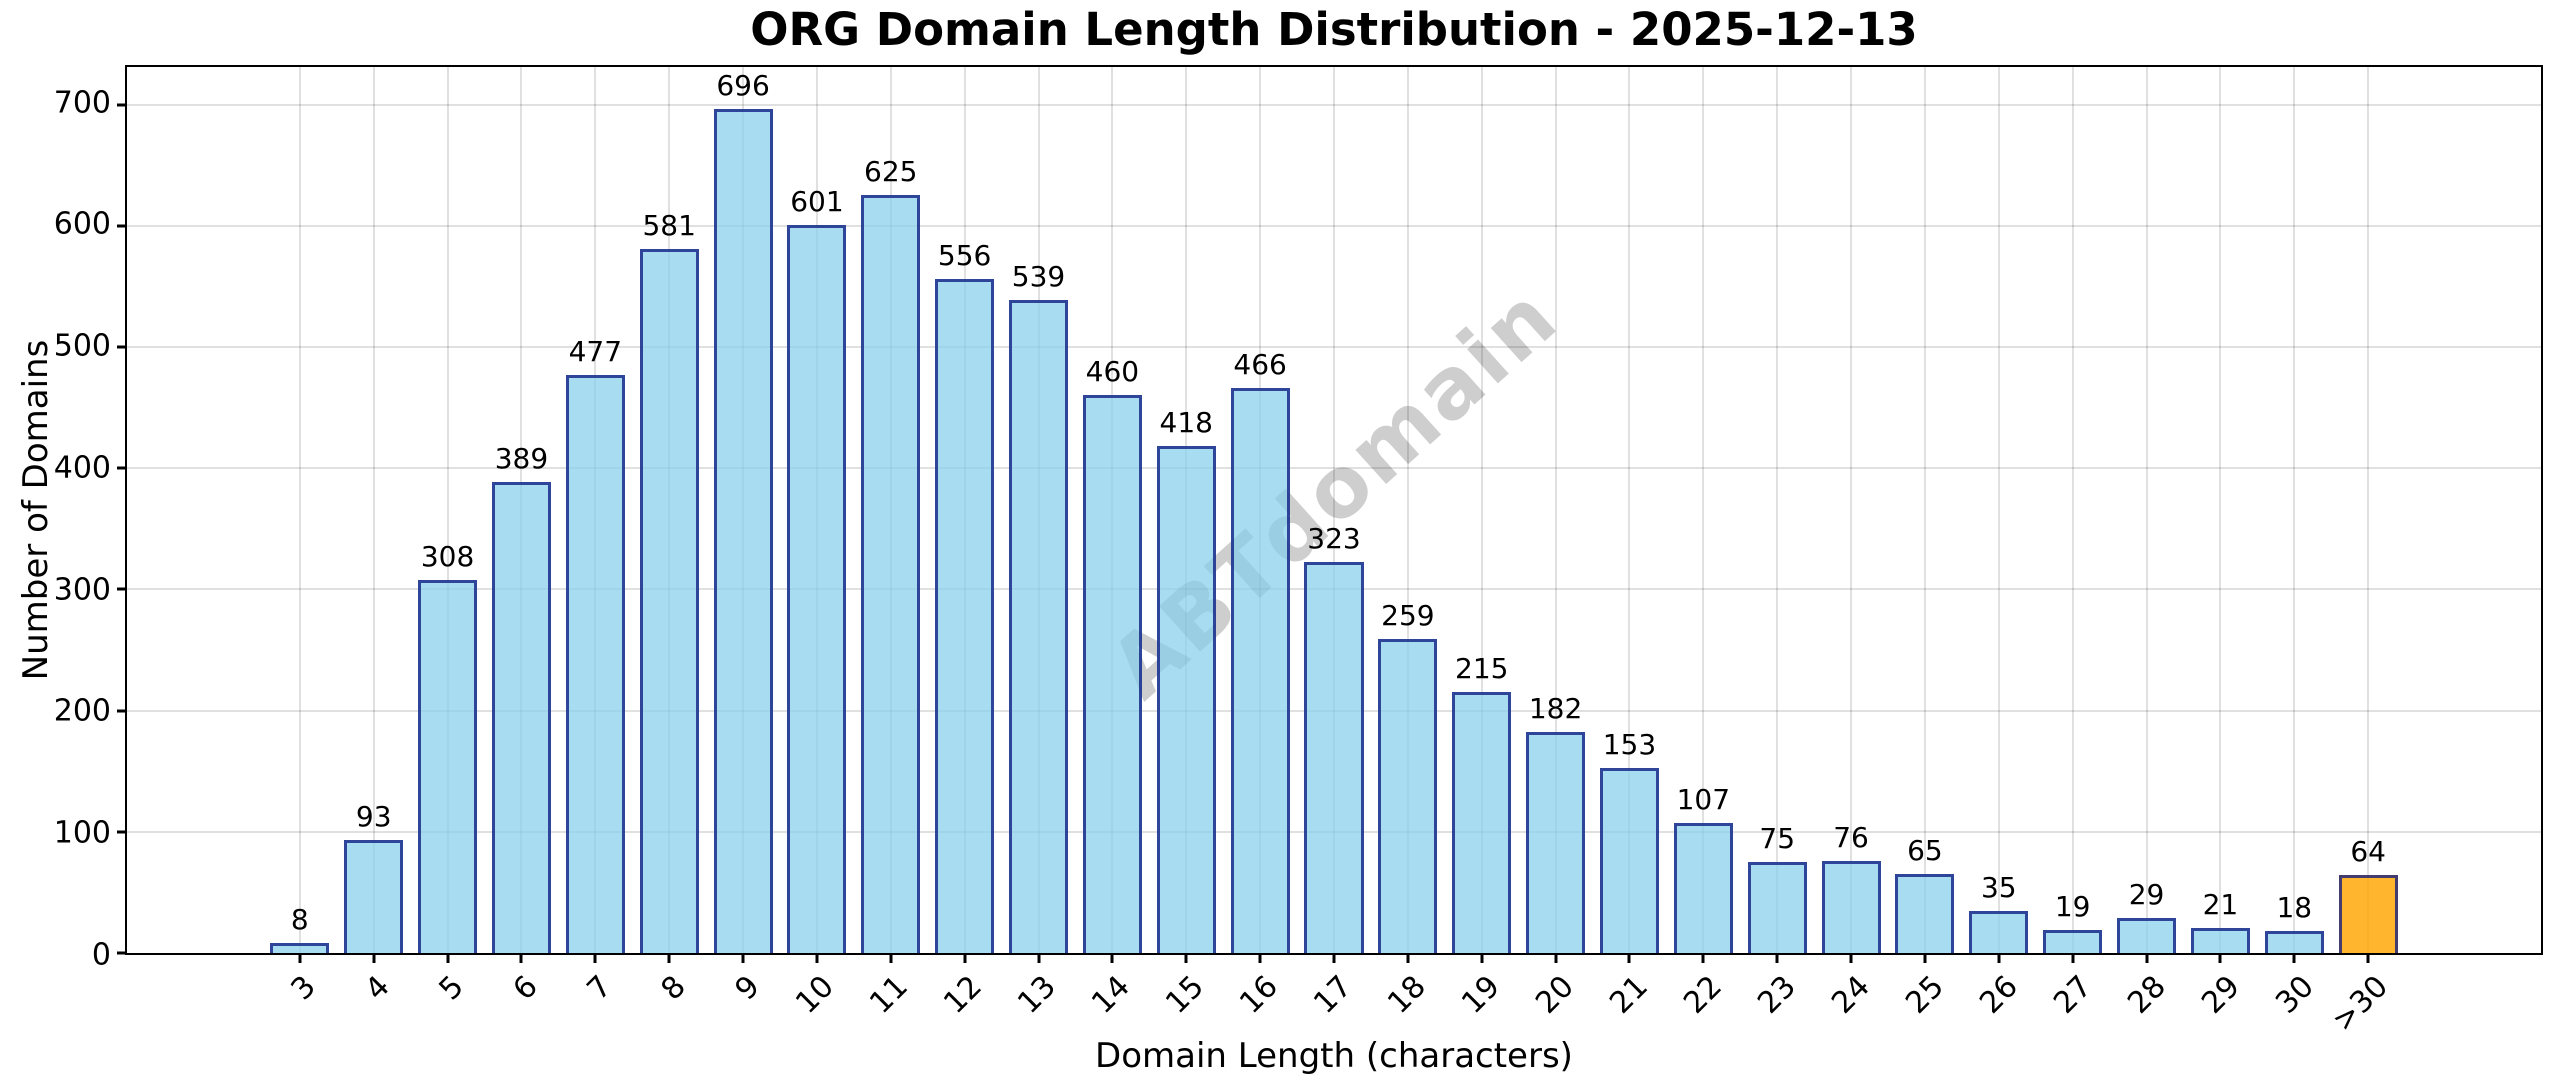 The image size is (2560, 1087). What do you see at coordinates (2294, 995) in the screenshot?
I see `x-tick-label: 30` at bounding box center [2294, 995].